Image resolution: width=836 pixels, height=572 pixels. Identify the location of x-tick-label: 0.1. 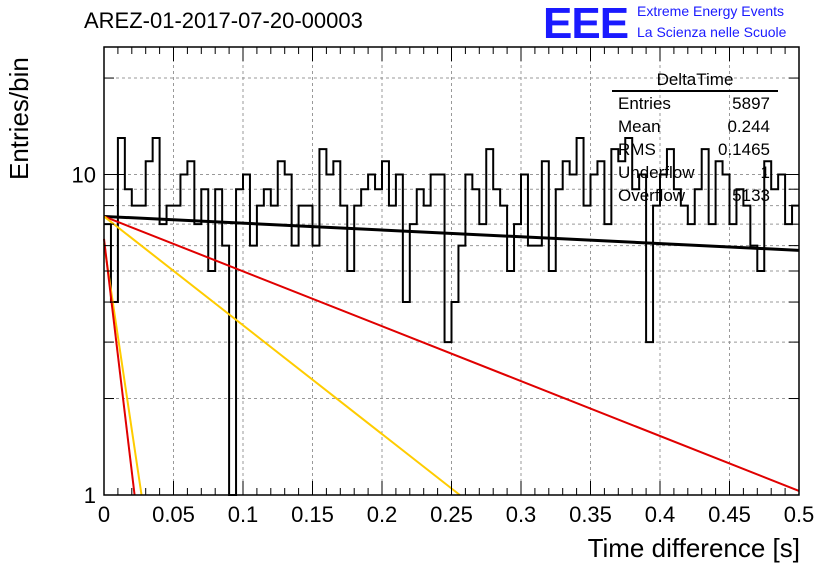
(243, 514).